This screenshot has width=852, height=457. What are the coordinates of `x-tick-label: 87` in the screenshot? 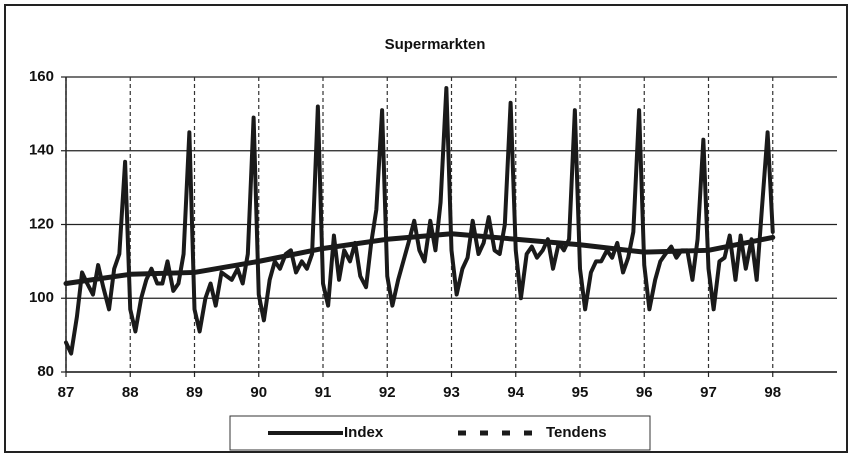 It's located at (66, 392).